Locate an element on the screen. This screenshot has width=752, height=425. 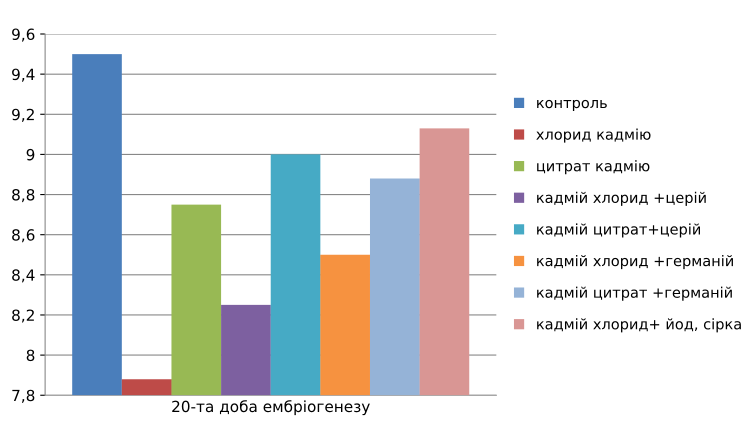
y-tick-label: 9,6 is located at coordinates (23, 35).